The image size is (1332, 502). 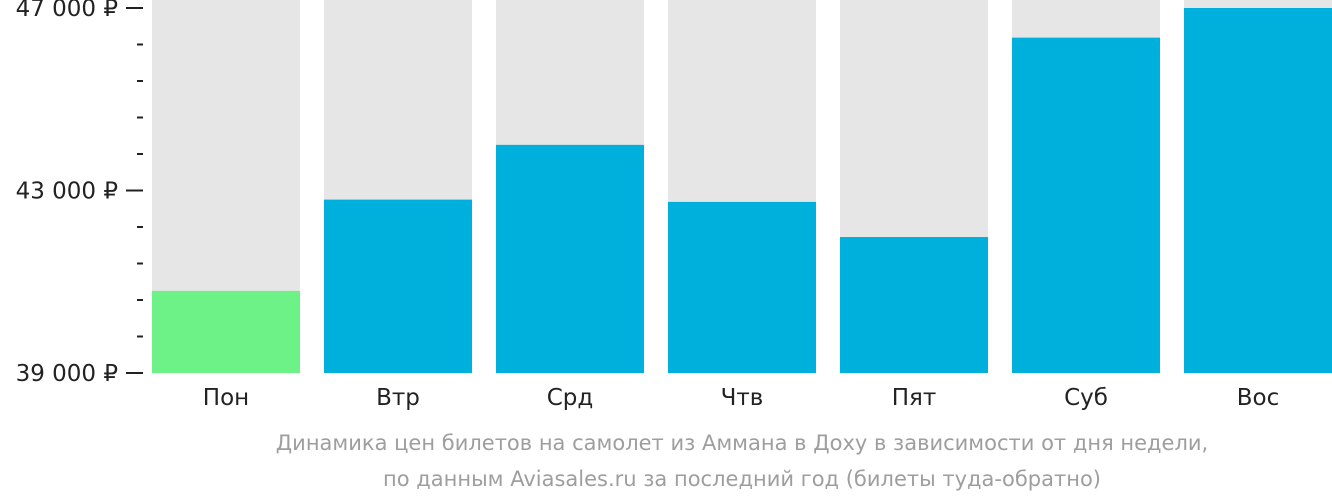 I want to click on y-tick-label: 43 000 ₽, so click(x=67, y=192).